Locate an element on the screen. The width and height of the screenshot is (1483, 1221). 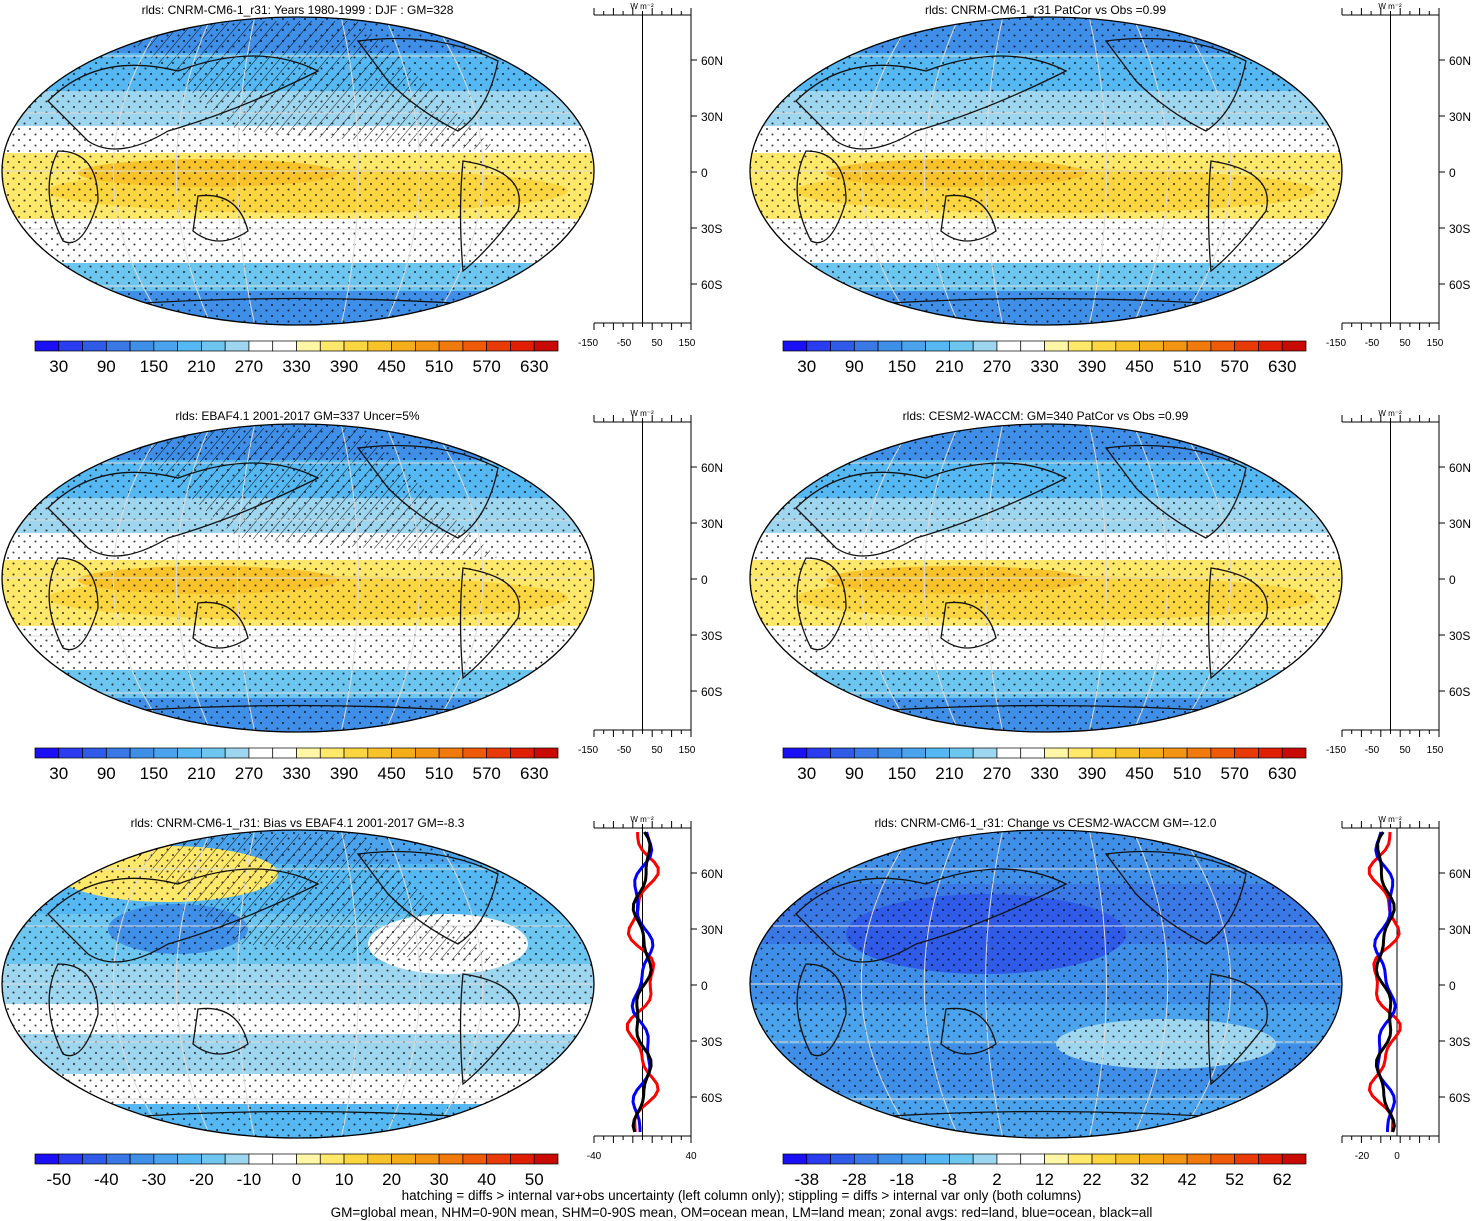
colorbar-label: 570 is located at coordinates (486, 773).